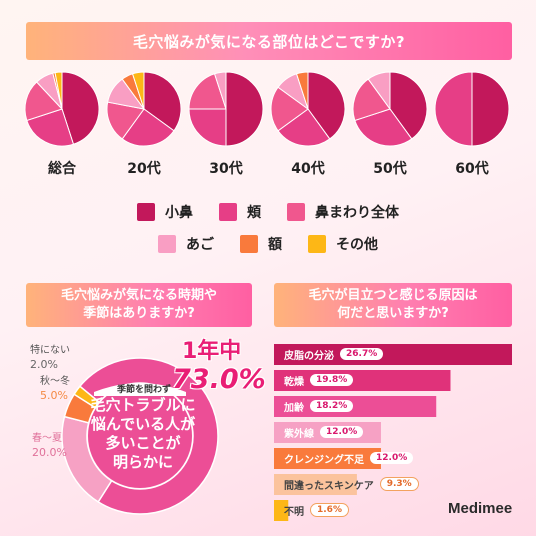 This screenshot has height=536, width=536. Describe the element at coordinates (309, 356) in the screenshot. I see `bar-category: 皮脂の分泌` at that location.